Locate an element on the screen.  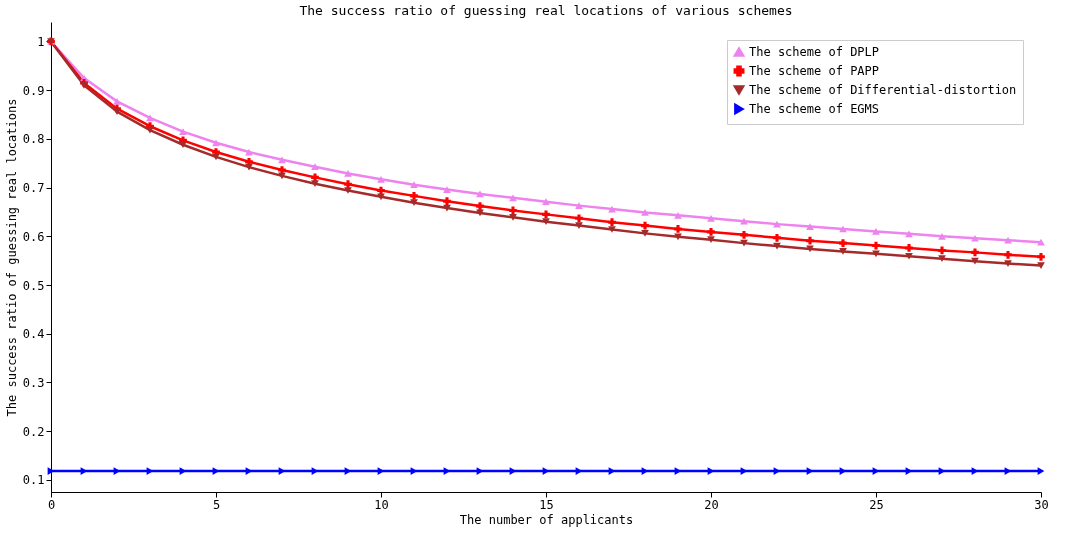
x-tick-label: 0 is located at coordinates (51, 504).